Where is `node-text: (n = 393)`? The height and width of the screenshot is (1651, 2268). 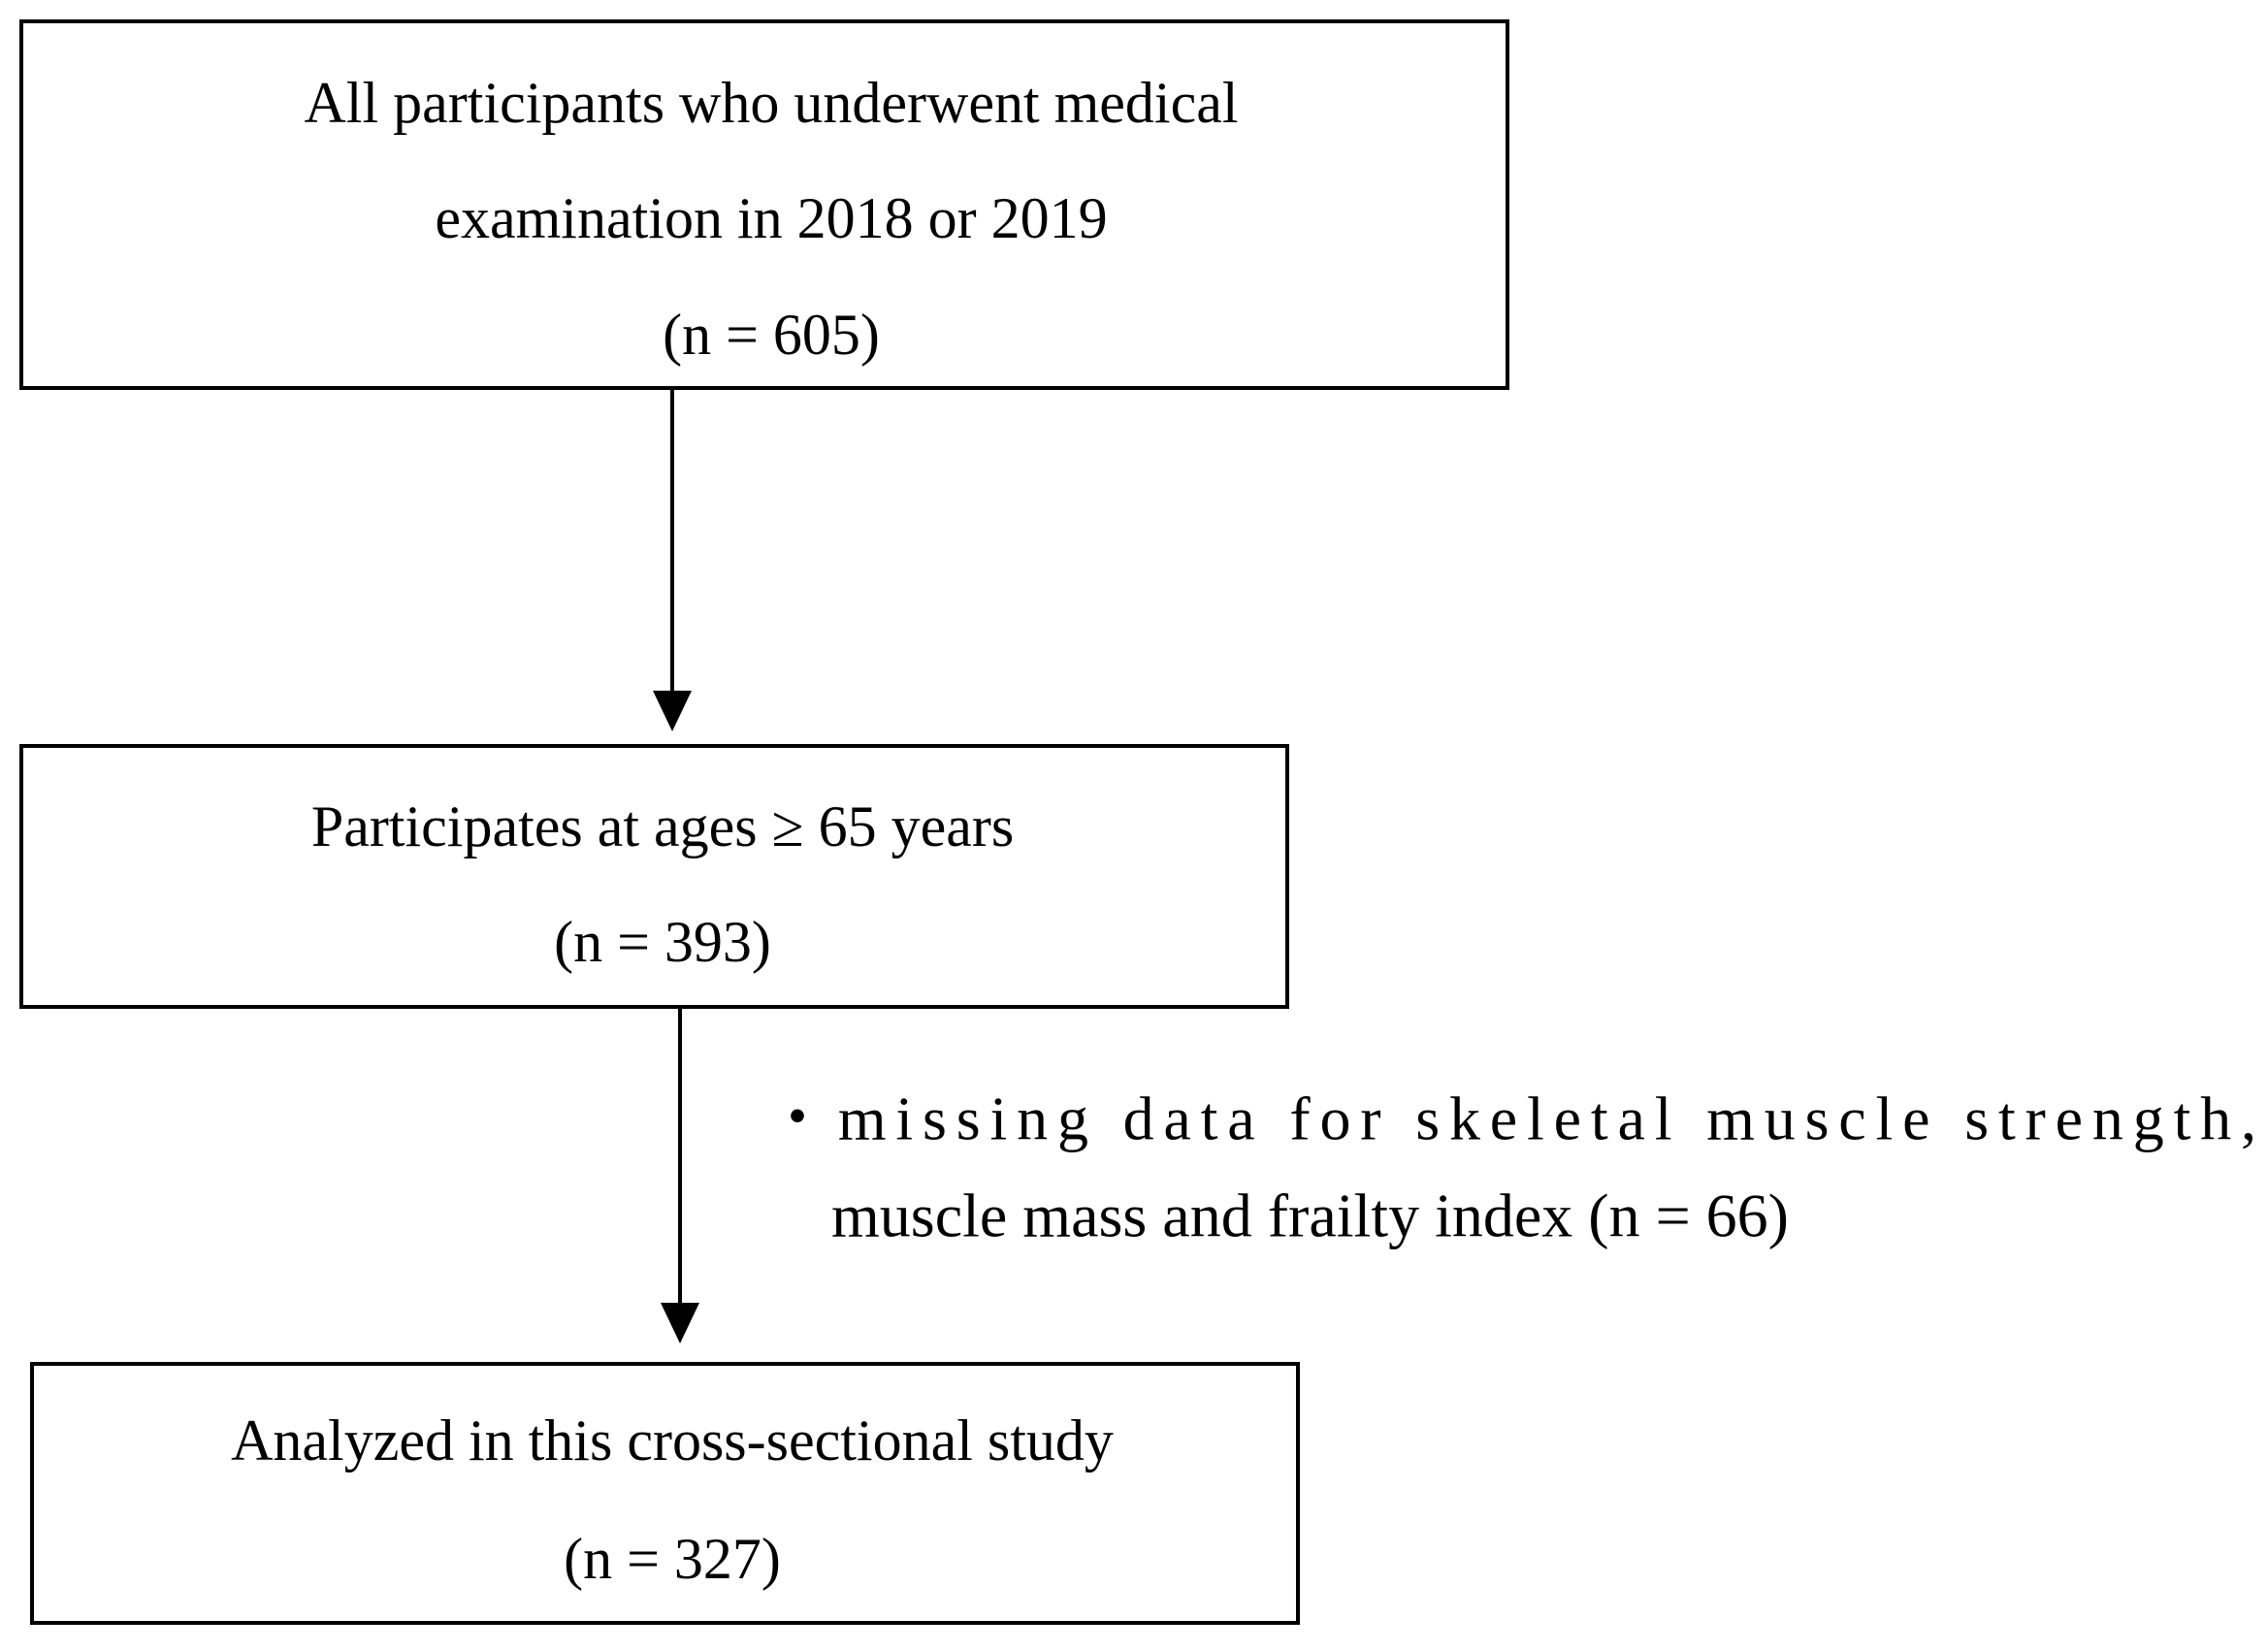
node-text: (n = 393) is located at coordinates (662, 942).